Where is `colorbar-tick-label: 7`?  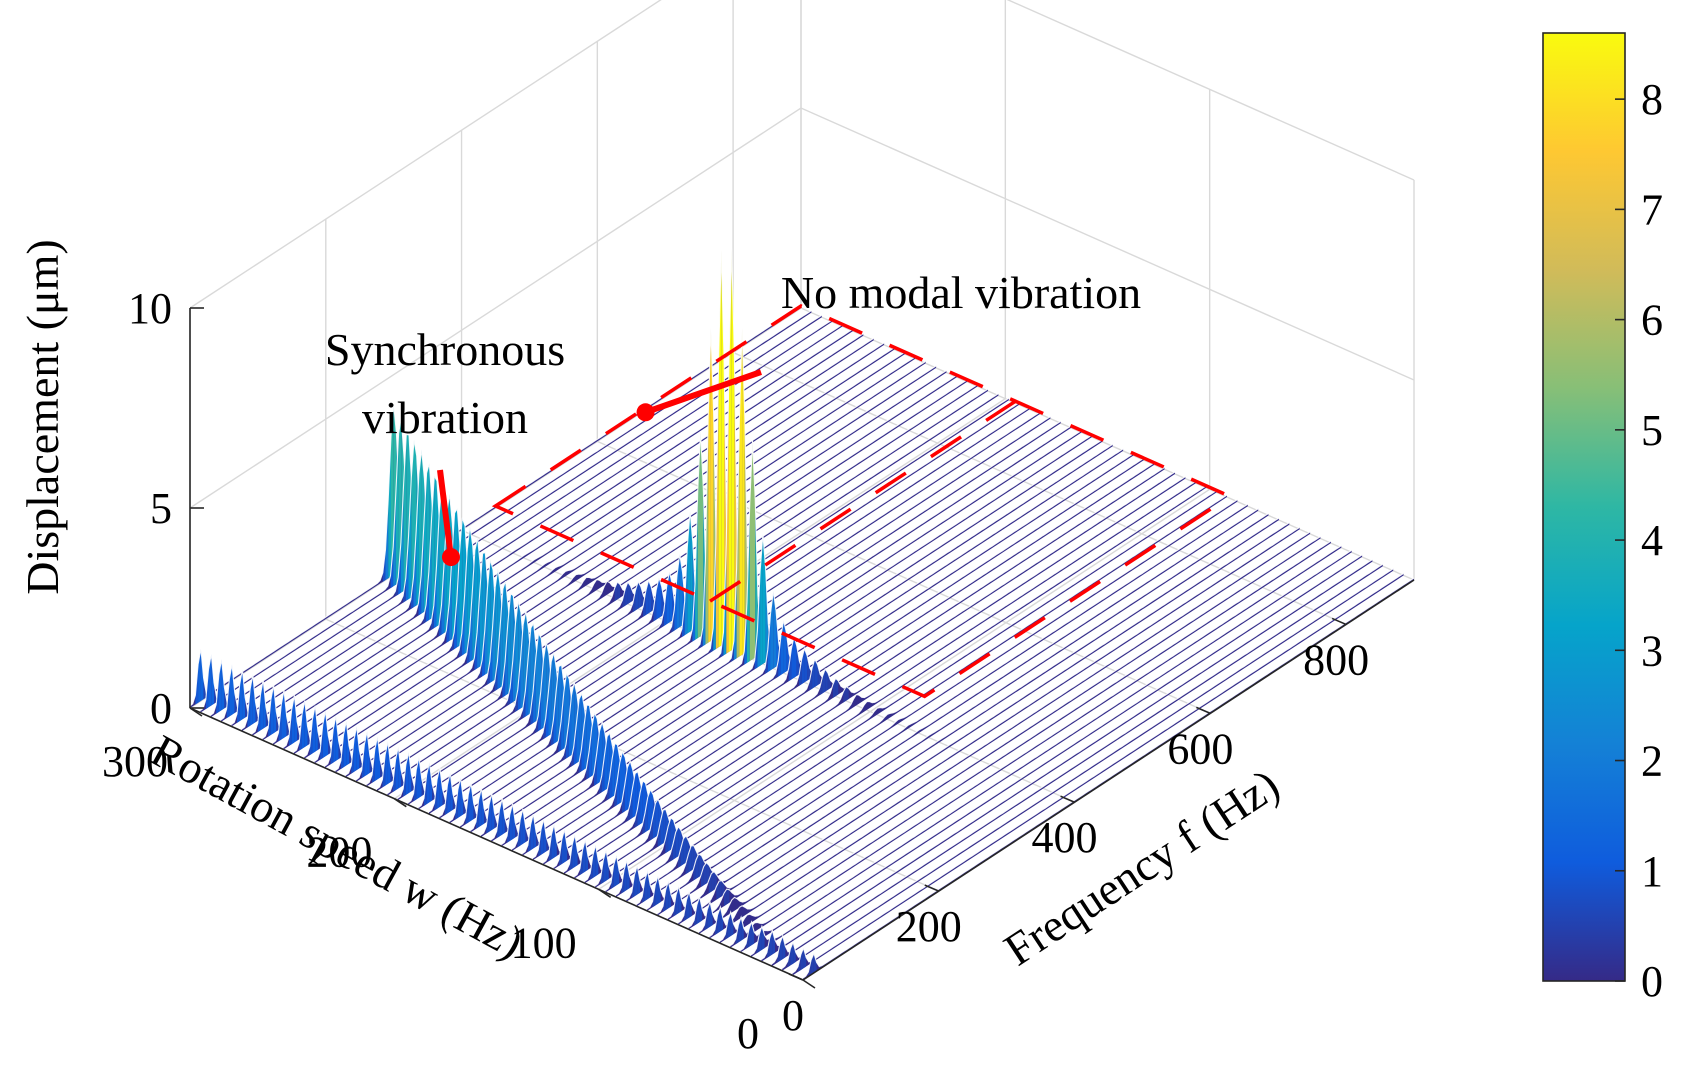 colorbar-tick-label: 7 is located at coordinates (1652, 209).